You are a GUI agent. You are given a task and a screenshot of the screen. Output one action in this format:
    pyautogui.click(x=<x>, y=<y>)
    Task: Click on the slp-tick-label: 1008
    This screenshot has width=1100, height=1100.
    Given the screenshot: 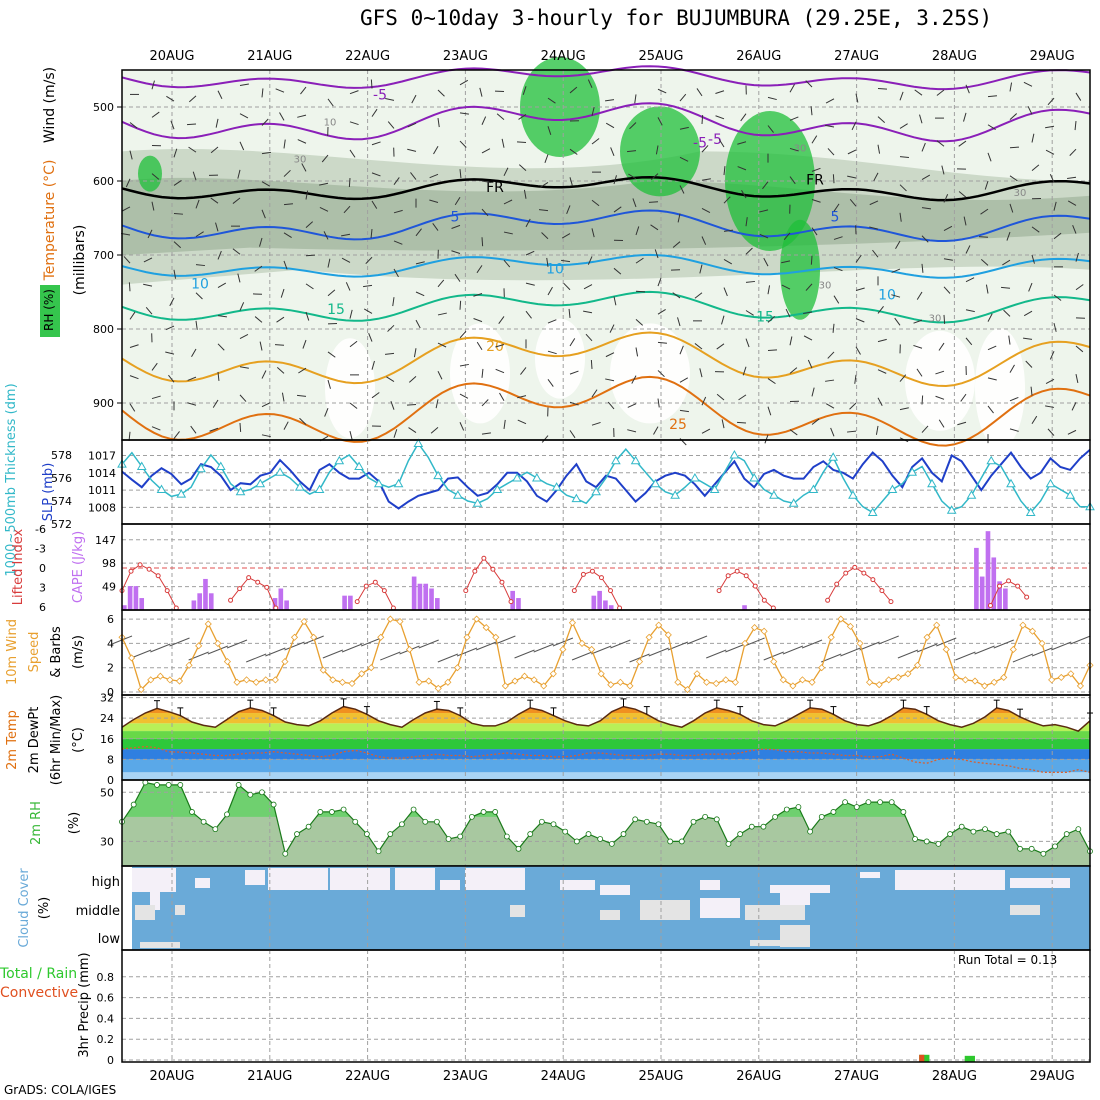 What is the action you would take?
    pyautogui.click(x=102, y=507)
    